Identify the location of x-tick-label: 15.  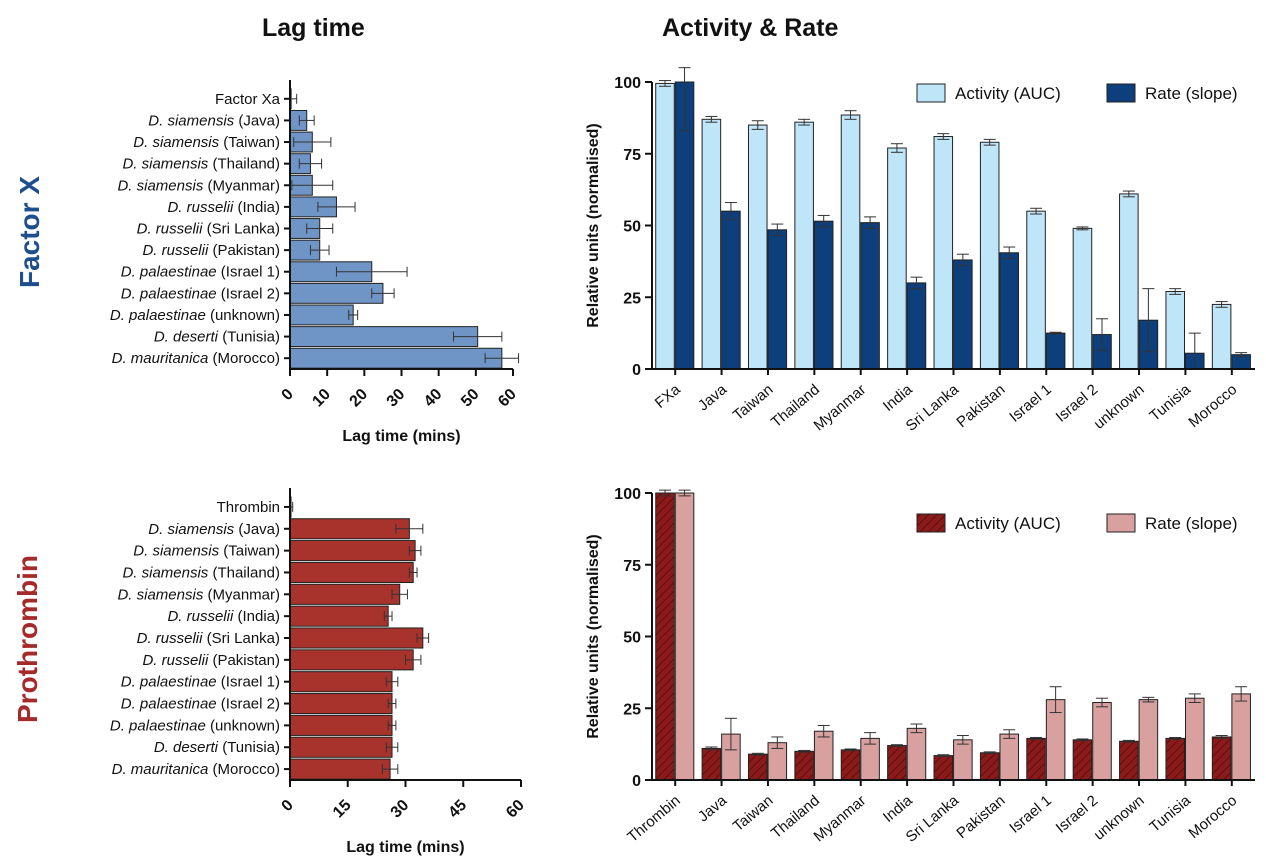
(342, 809).